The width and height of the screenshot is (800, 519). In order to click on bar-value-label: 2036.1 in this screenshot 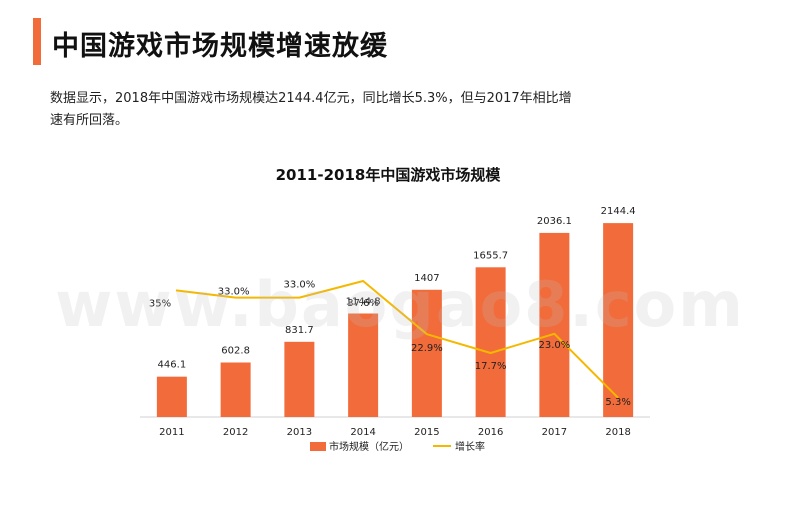, I will do `click(554, 221)`.